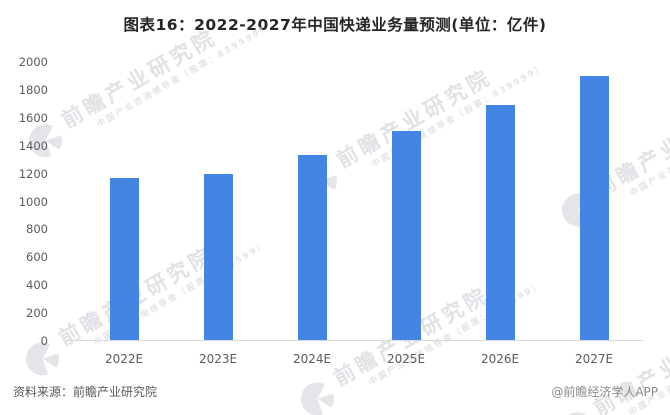  What do you see at coordinates (218, 257) in the screenshot?
I see `bar-2023E` at bounding box center [218, 257].